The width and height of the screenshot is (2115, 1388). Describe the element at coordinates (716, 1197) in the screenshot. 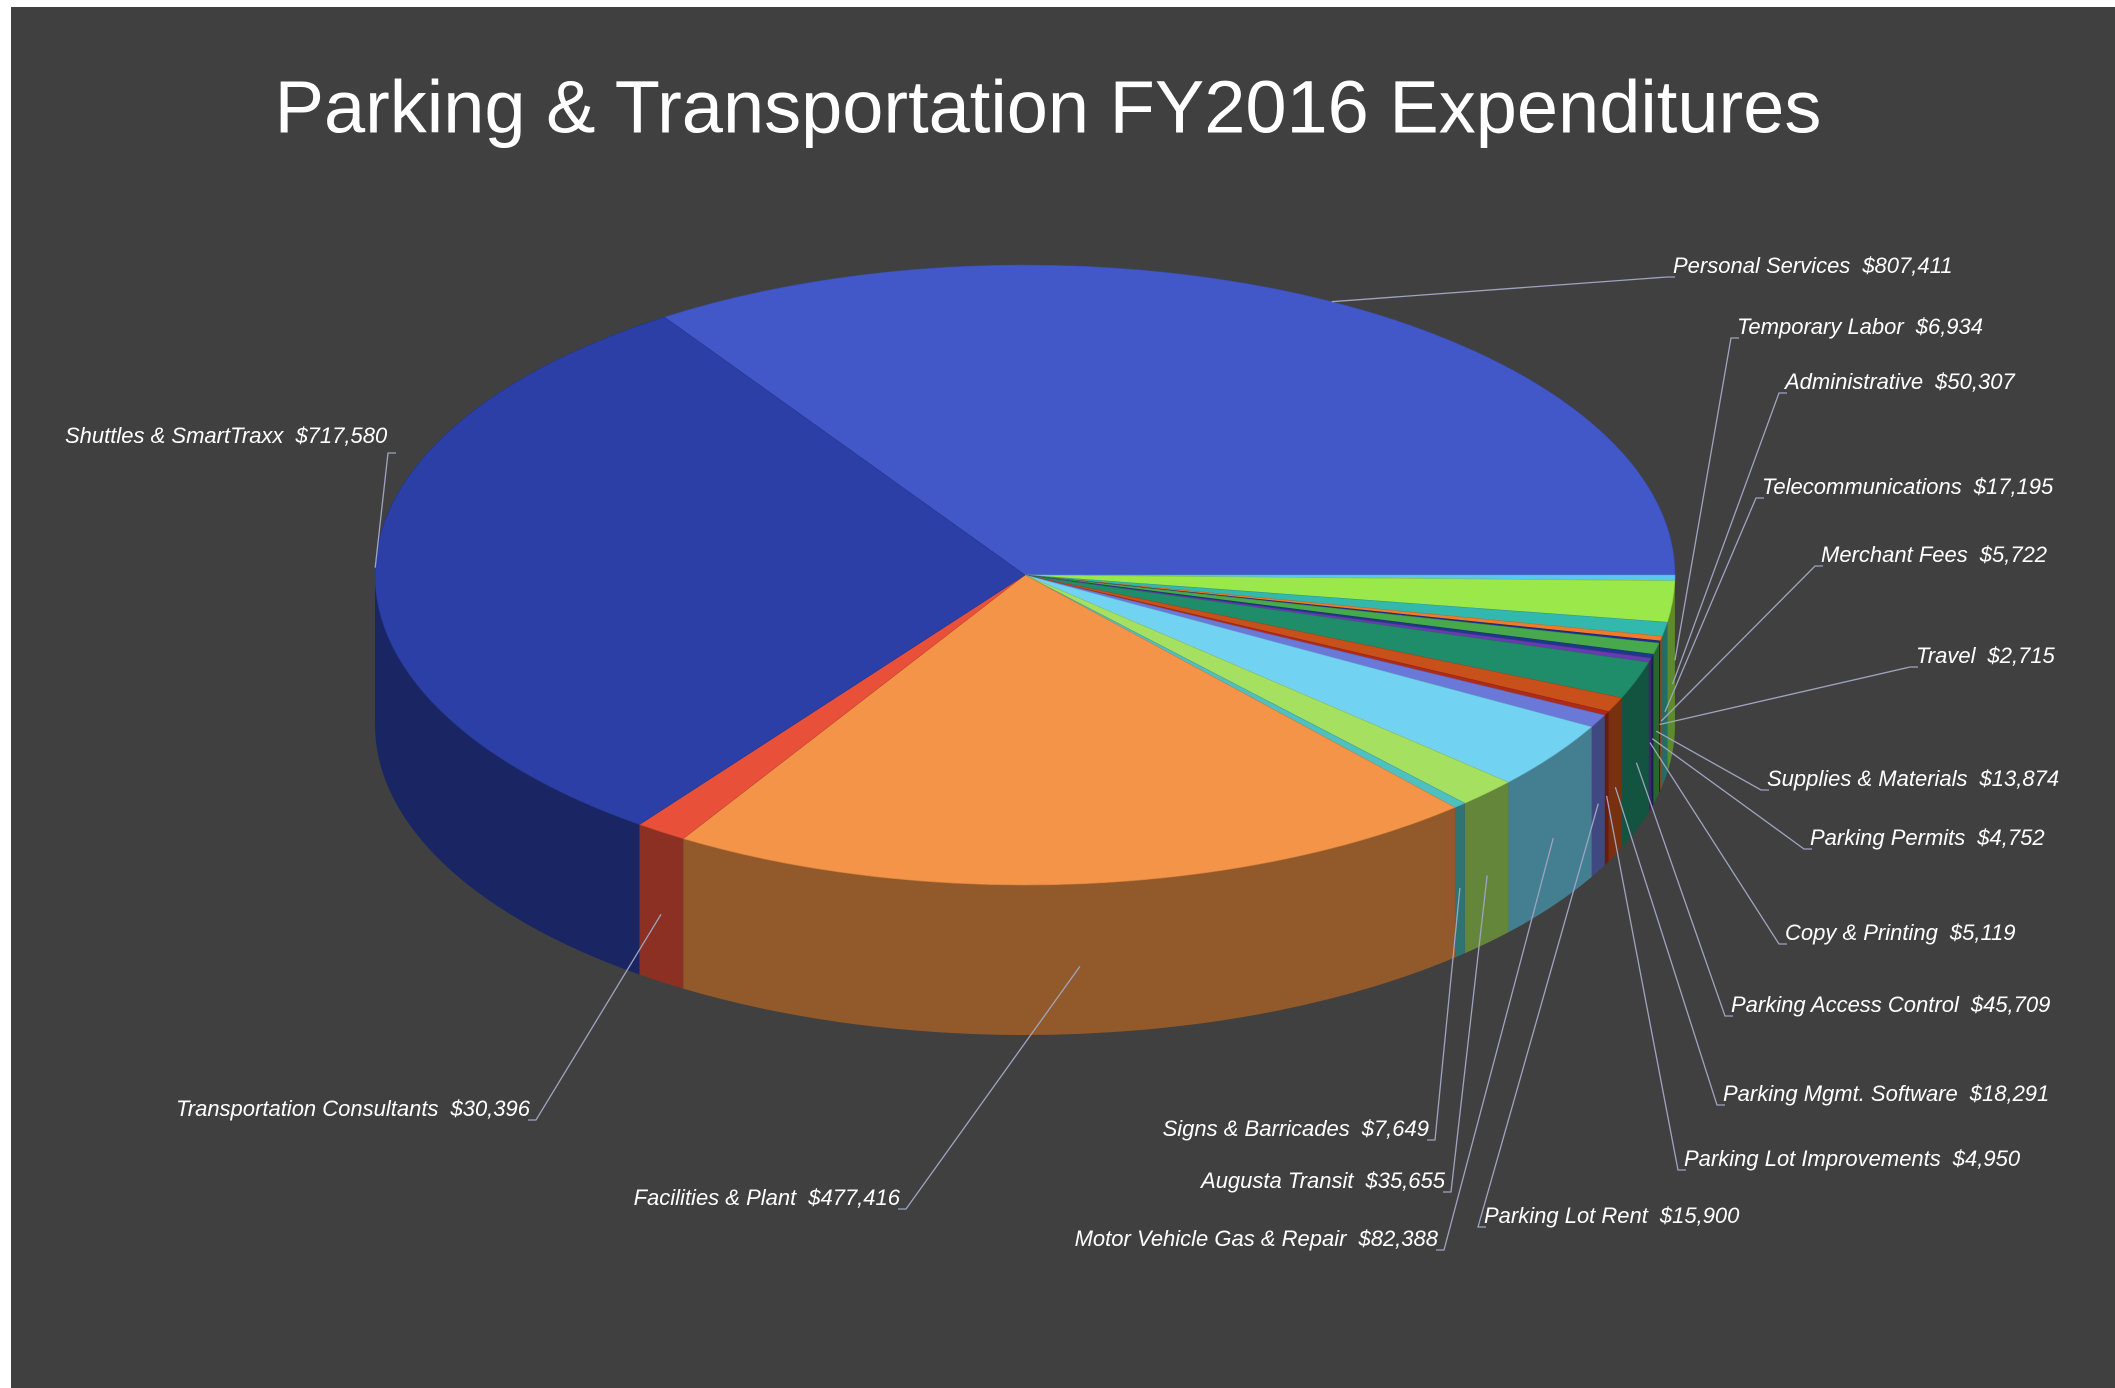

I see `category-label: Facilities & Plant` at that location.